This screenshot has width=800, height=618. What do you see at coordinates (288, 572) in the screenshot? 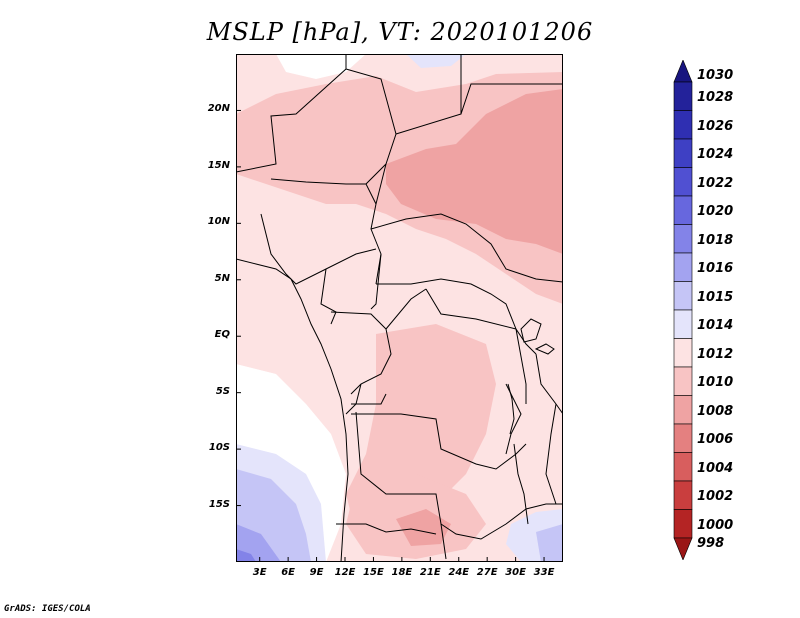
I see `x-tick-label: 6E` at bounding box center [288, 572].